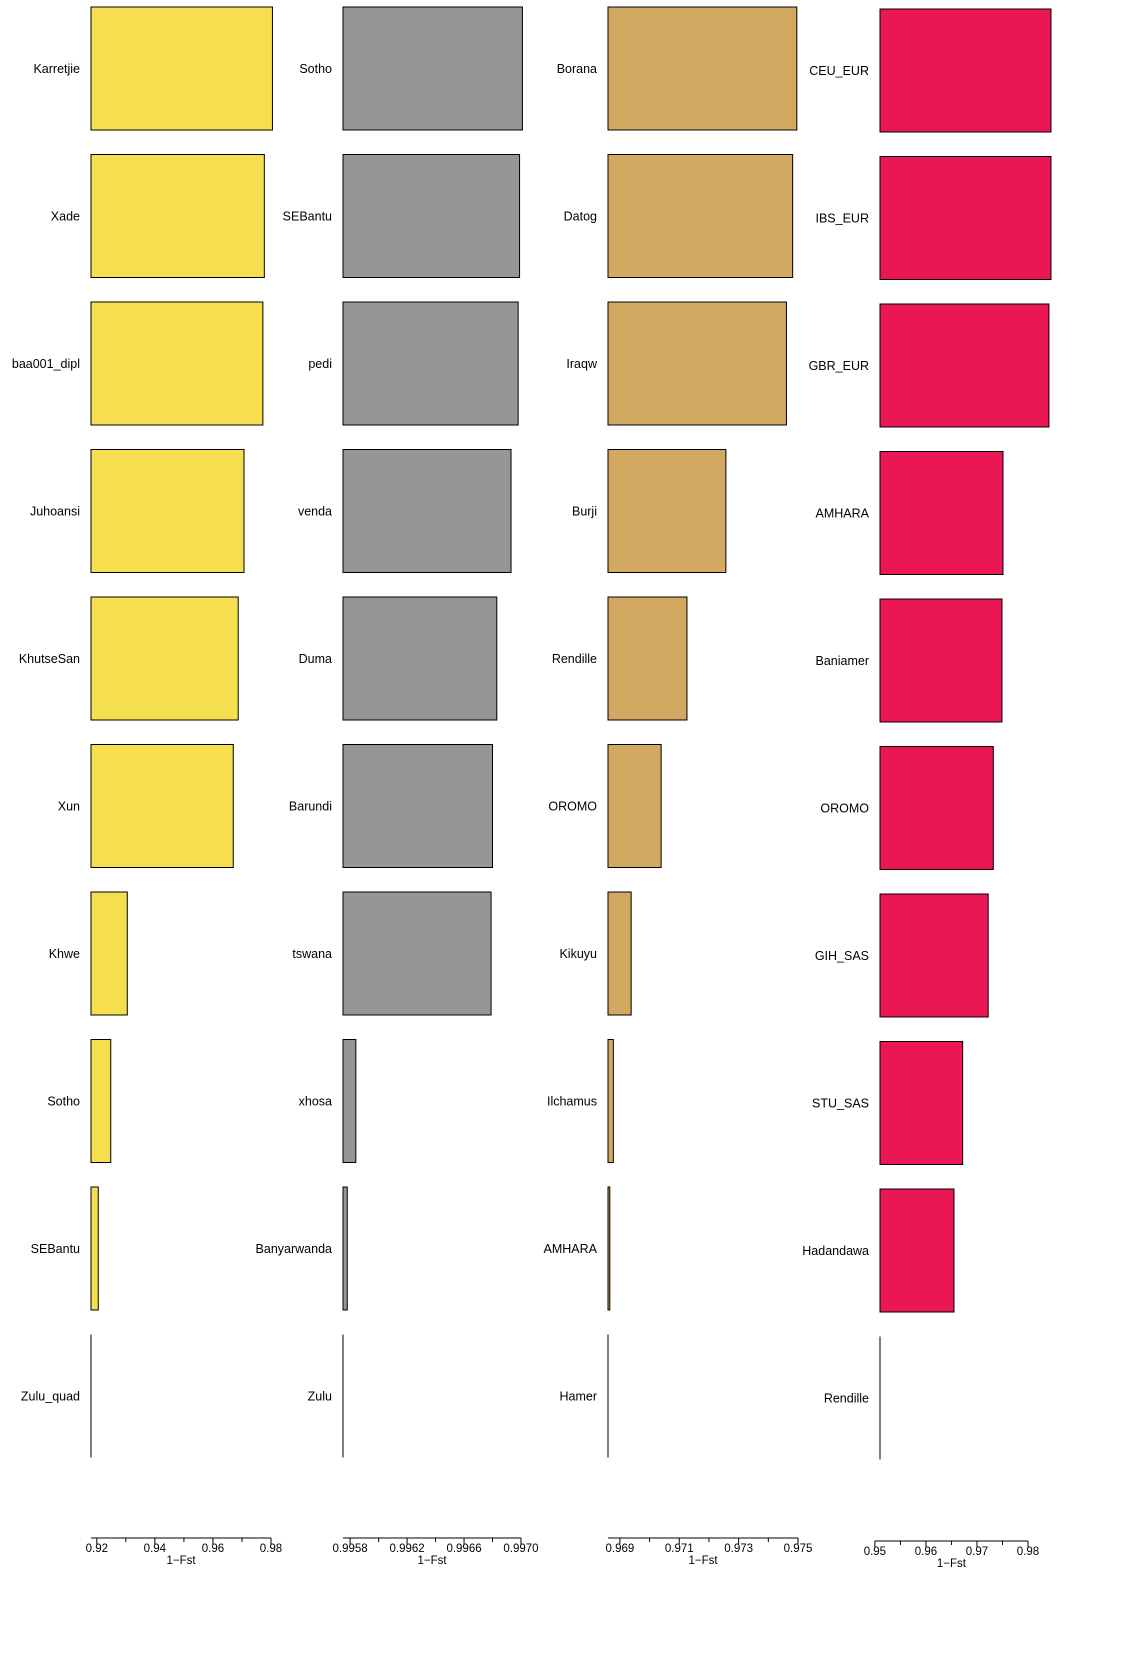 This screenshot has width=1134, height=1664. Describe the element at coordinates (320, 364) in the screenshot. I see `bar-category-label: pedi` at that location.